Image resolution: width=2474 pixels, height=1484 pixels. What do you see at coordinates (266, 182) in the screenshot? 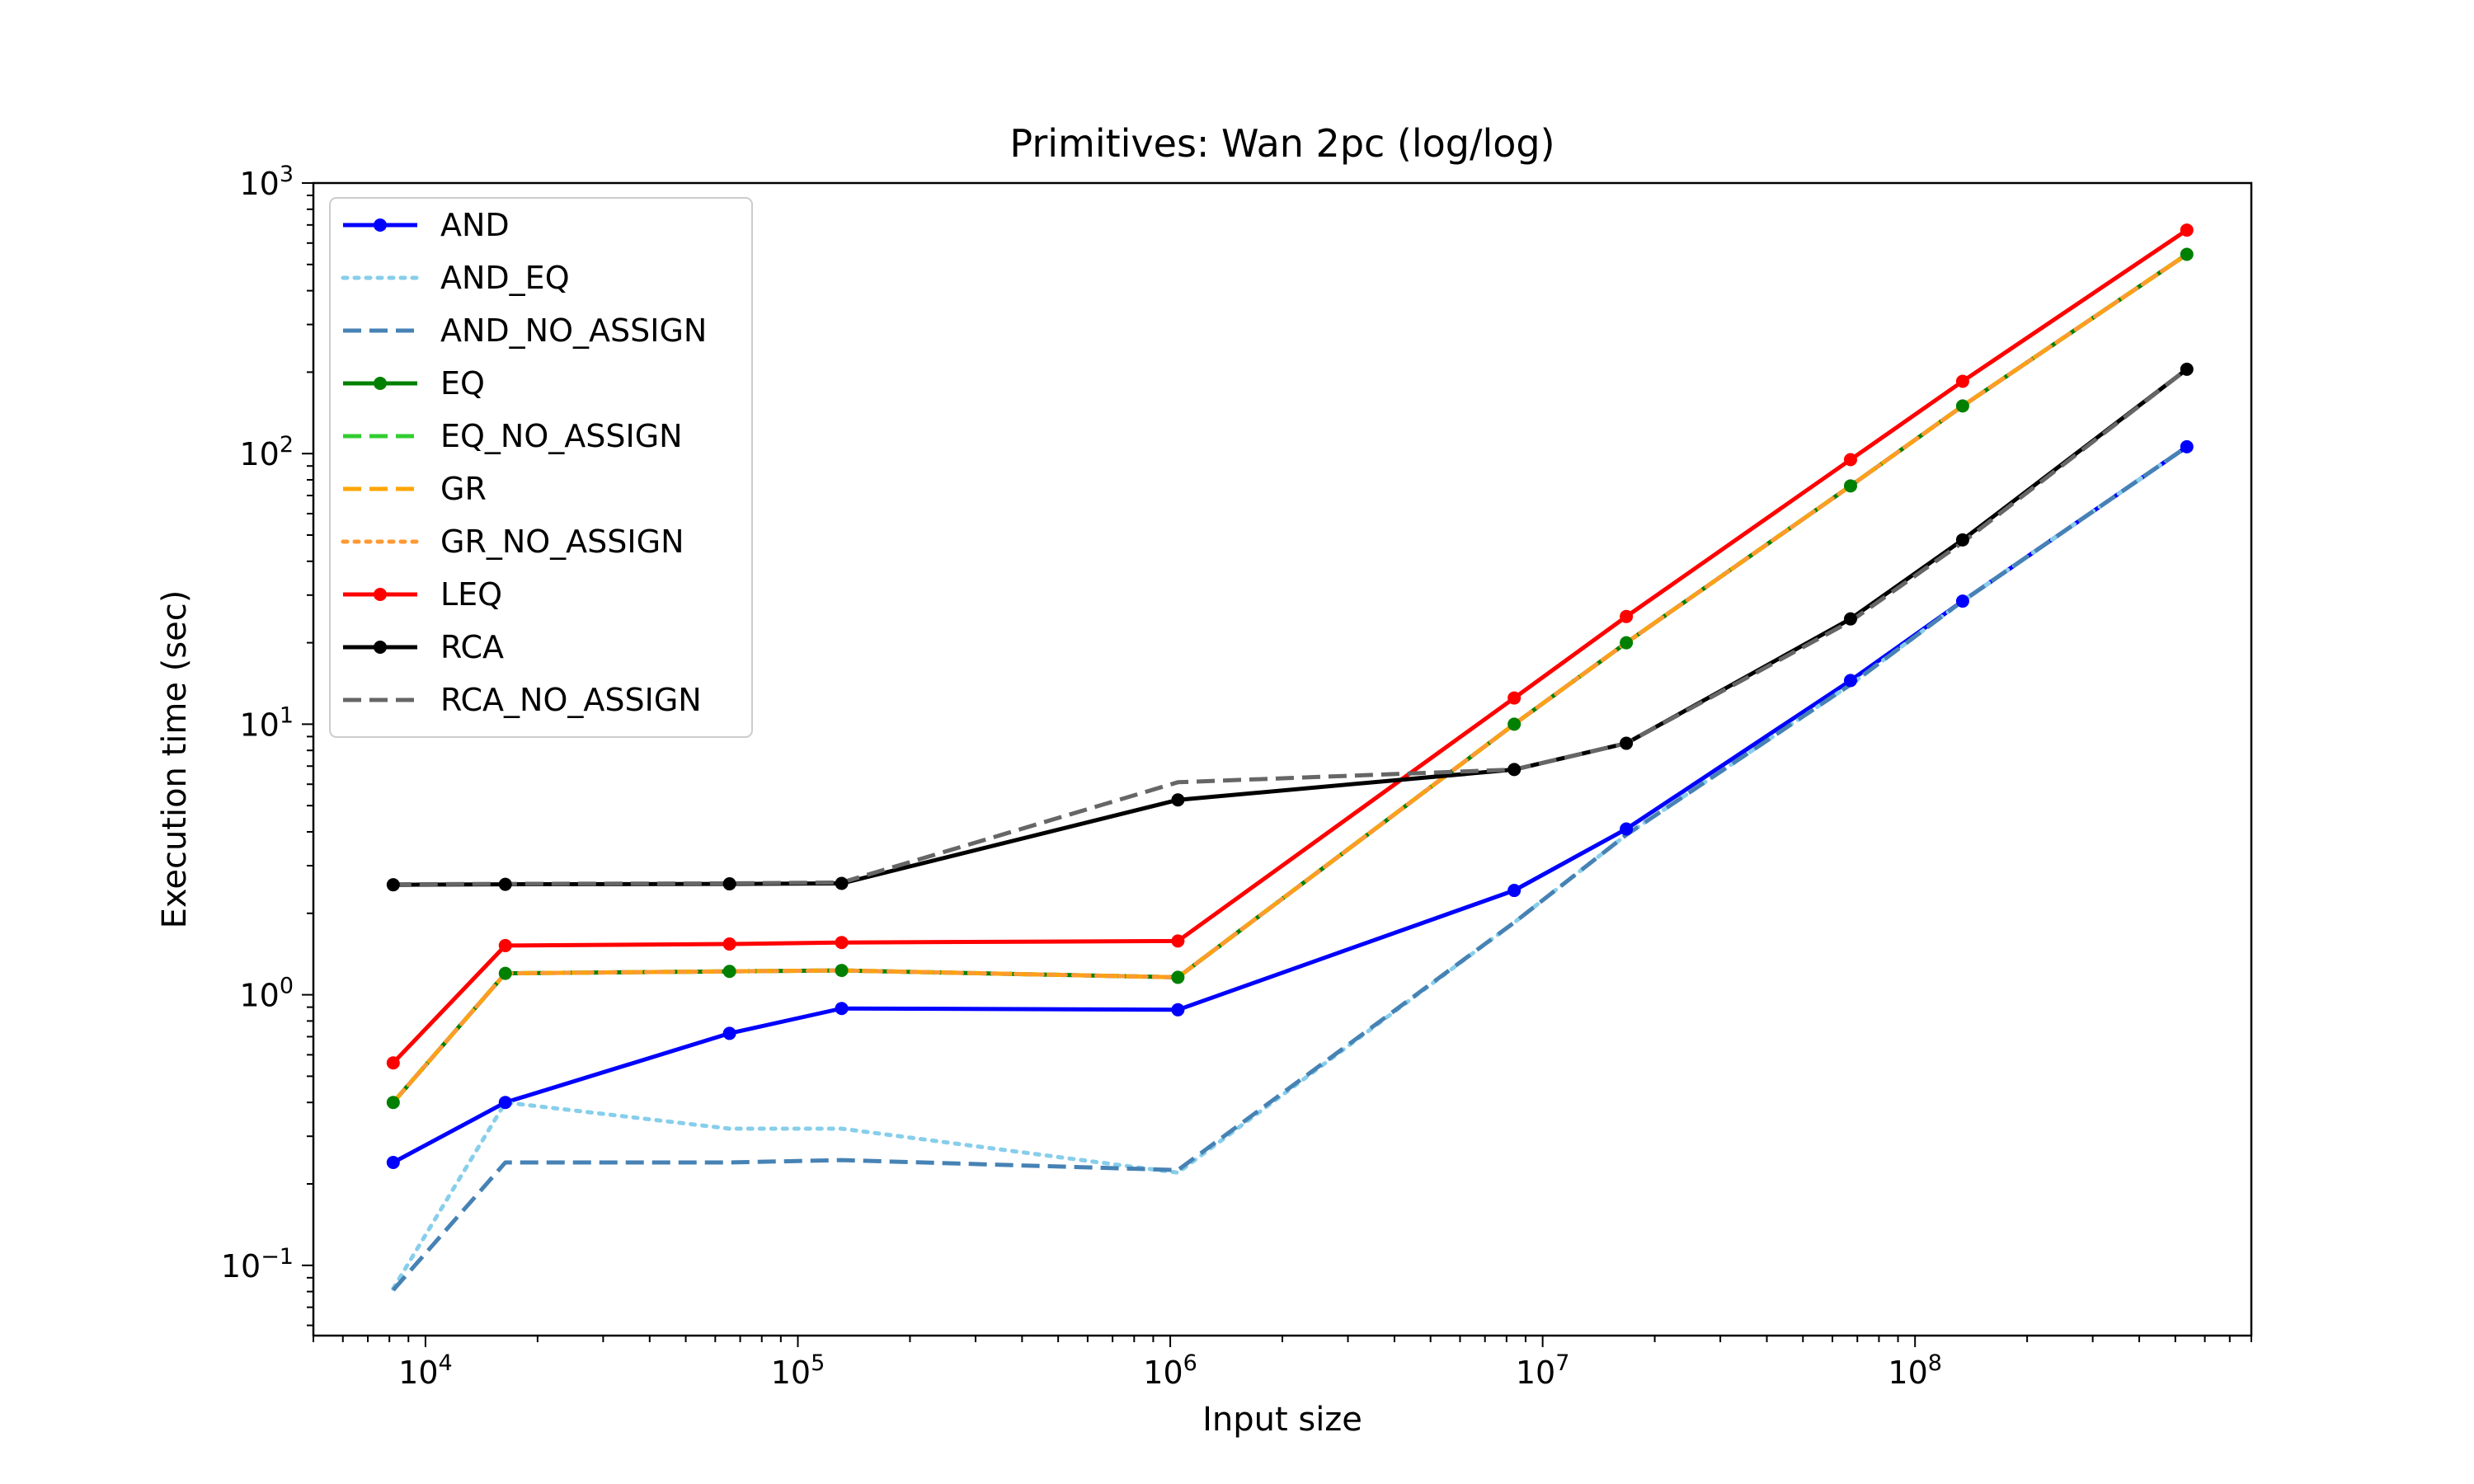
I see `y-tick-label: 10³` at bounding box center [266, 182].